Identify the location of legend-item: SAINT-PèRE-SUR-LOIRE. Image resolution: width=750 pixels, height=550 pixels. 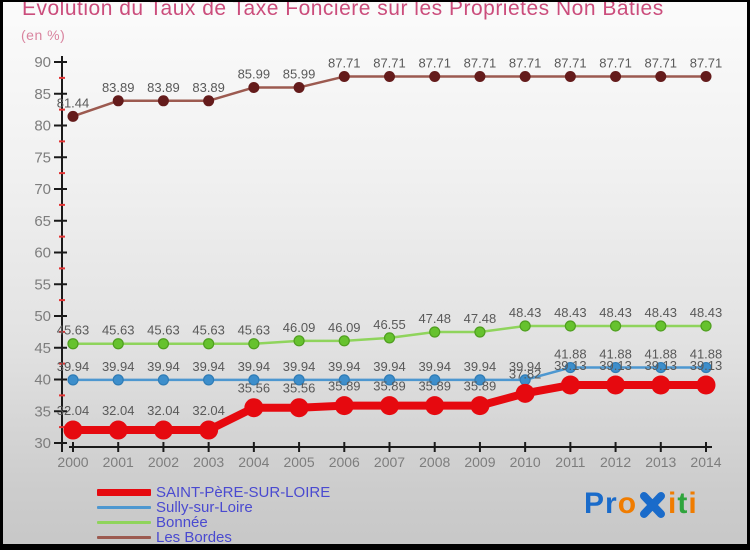
(213, 492).